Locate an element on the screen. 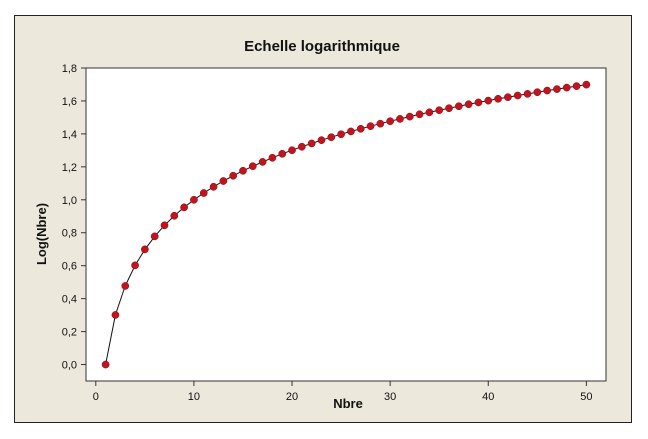  x-axis-title: Nbre is located at coordinates (348, 403).